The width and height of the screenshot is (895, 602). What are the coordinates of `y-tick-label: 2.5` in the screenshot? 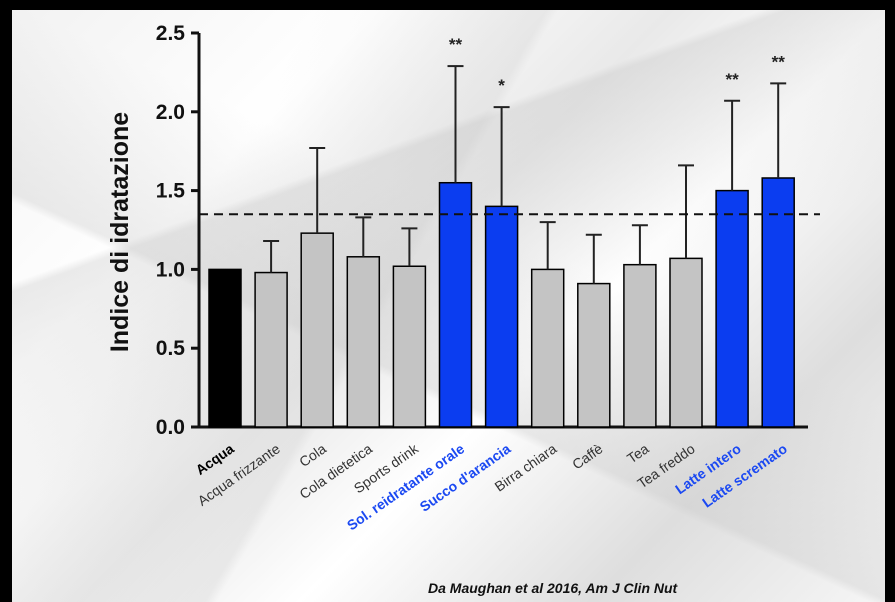 It's located at (171, 33).